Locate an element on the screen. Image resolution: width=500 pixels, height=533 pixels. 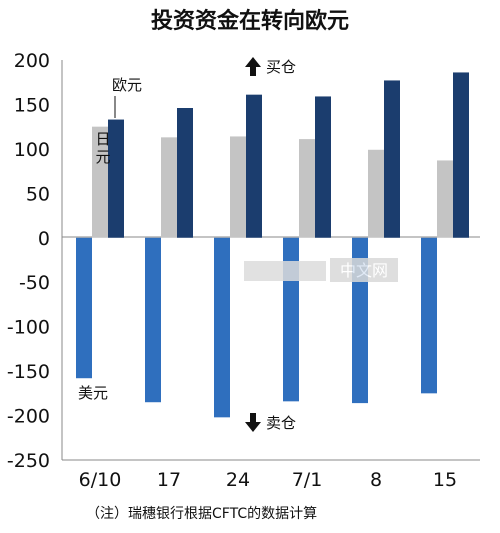
yen-char-1: 日 is located at coordinates (102, 139).